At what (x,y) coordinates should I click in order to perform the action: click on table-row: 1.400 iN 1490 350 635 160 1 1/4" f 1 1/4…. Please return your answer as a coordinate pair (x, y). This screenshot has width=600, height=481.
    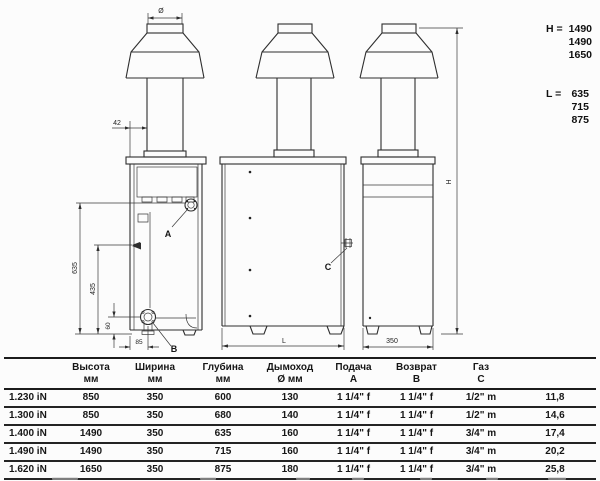
    Looking at the image, I should click on (300, 434).